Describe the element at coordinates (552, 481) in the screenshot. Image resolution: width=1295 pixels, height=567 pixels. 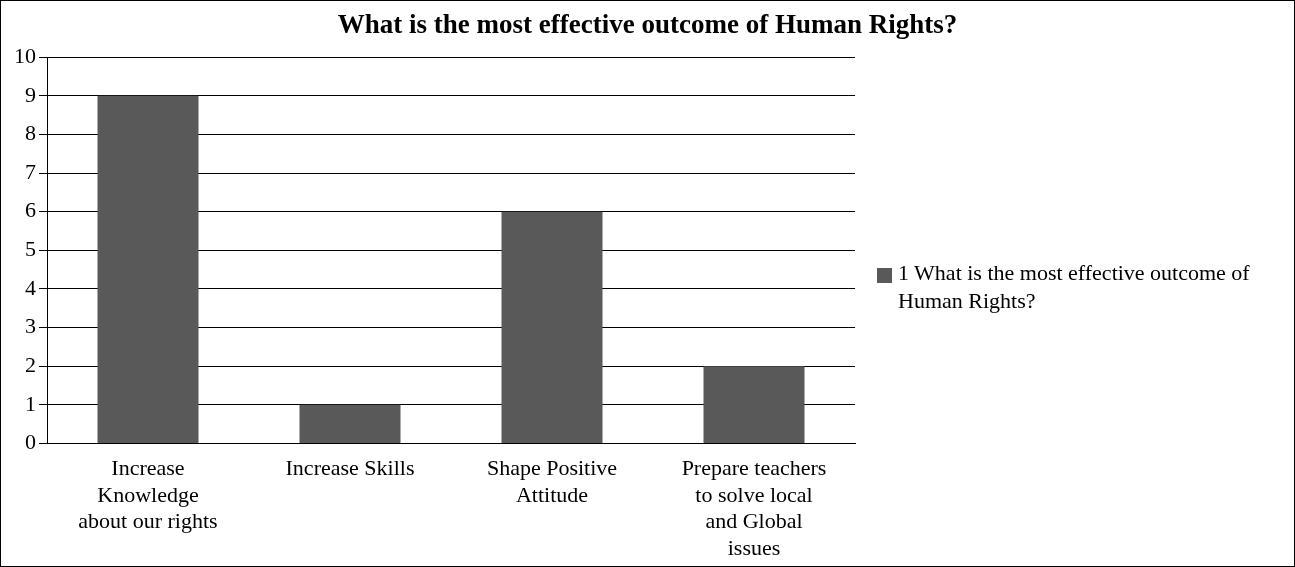
I see `x-tick-label: Shape Positive Attitude` at that location.